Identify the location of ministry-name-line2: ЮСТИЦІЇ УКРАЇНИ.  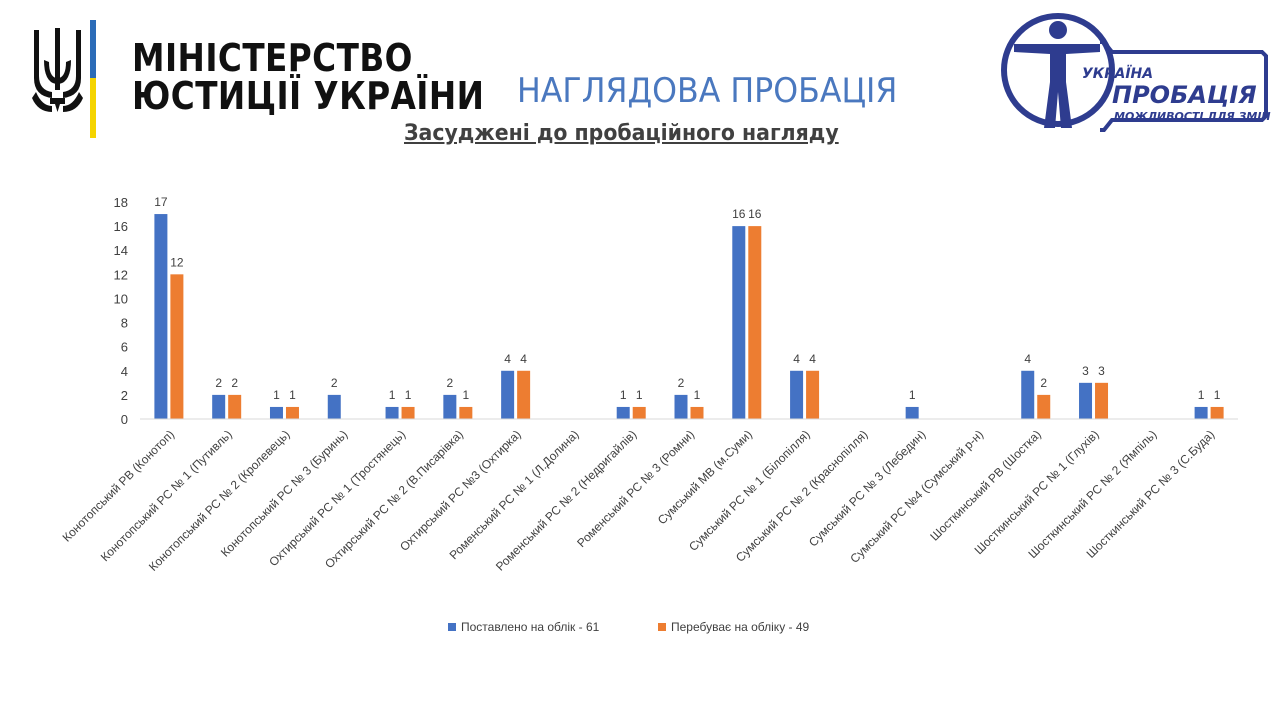
(308, 96).